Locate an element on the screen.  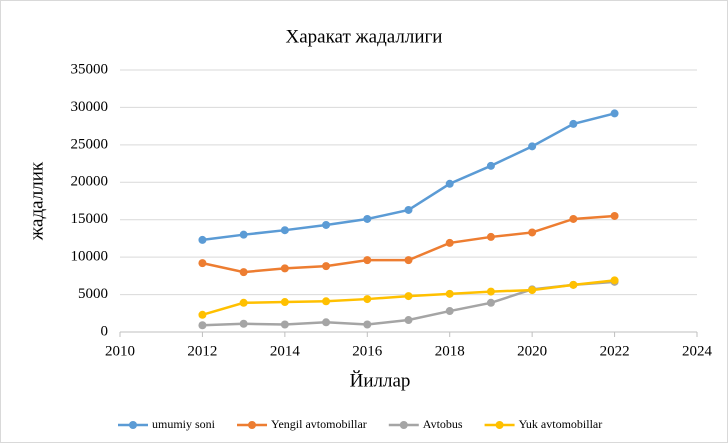
y-tick-label: 0 is located at coordinates (105, 331).